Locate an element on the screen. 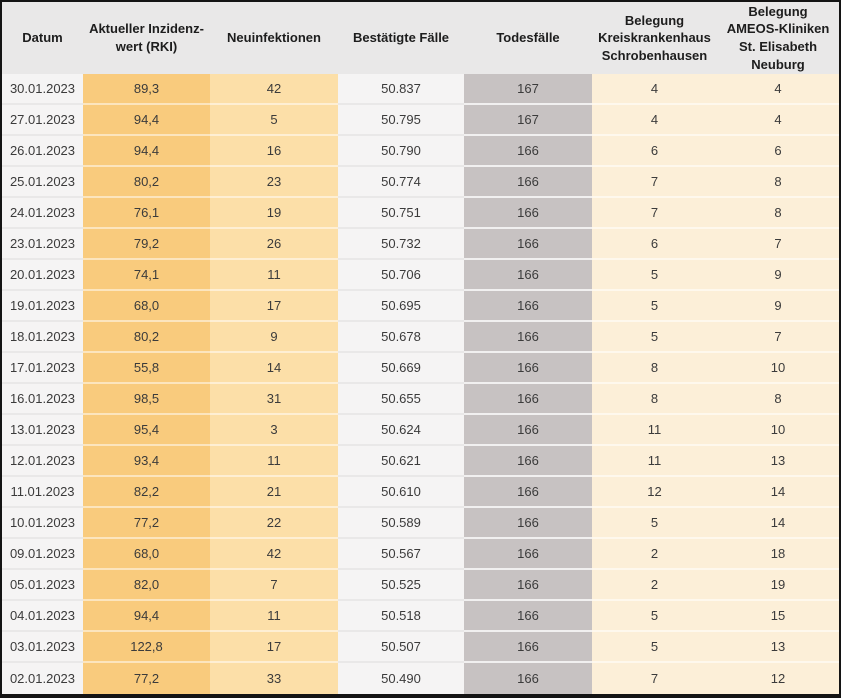 This screenshot has height=698, width=841. date-cell: 10.01.2023 is located at coordinates (42, 523).